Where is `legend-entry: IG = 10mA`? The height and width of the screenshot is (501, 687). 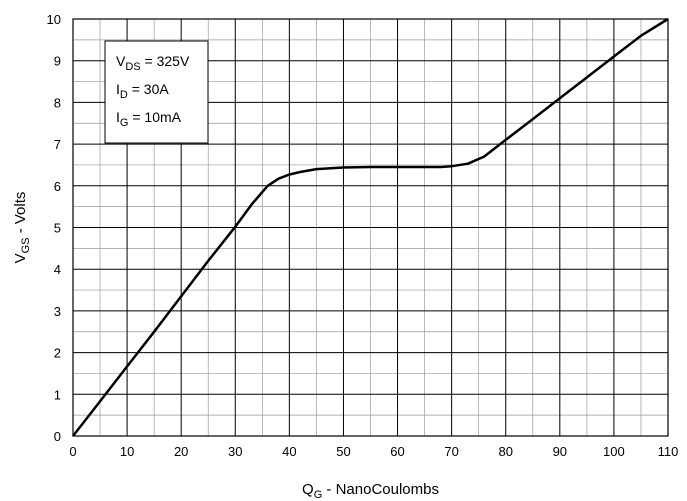
legend-entry: IG = 10mA is located at coordinates (149, 119).